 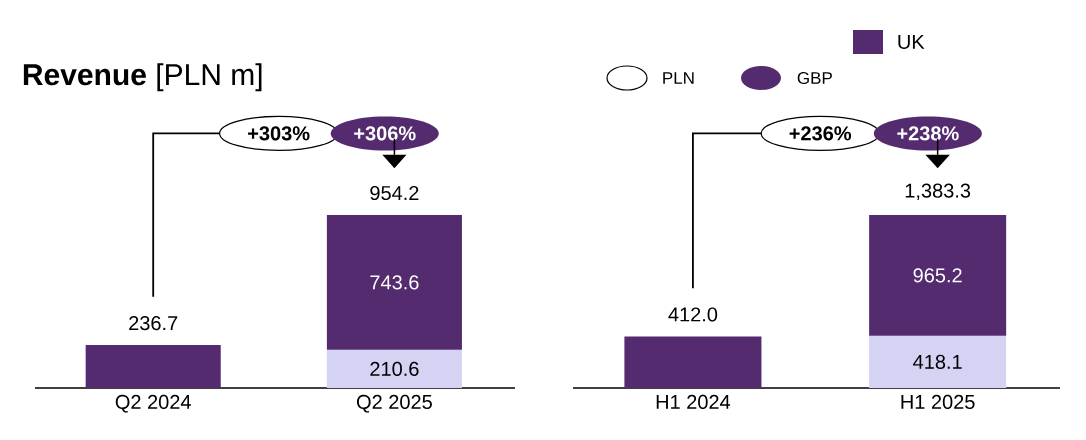 I want to click on total-label: 412.0, so click(x=693, y=314).